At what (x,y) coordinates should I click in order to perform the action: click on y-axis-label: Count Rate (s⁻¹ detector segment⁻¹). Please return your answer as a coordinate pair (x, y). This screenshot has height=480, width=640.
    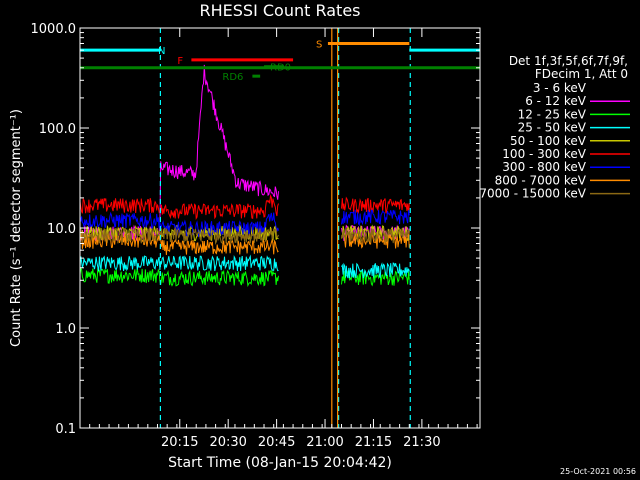
    Looking at the image, I should click on (16, 228).